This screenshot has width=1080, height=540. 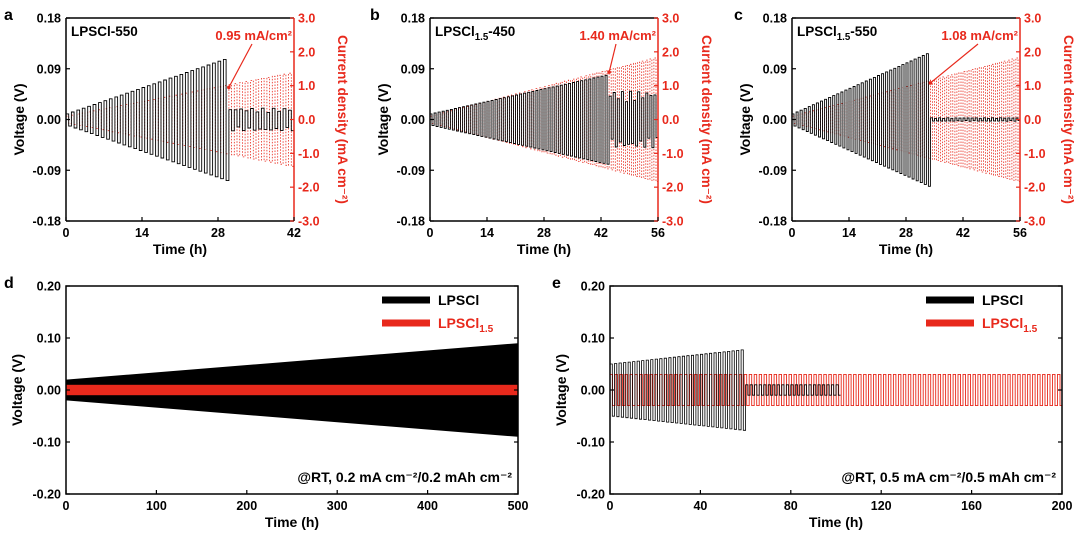 What do you see at coordinates (881, 506) in the screenshot?
I see `x-tick-label: 120` at bounding box center [881, 506].